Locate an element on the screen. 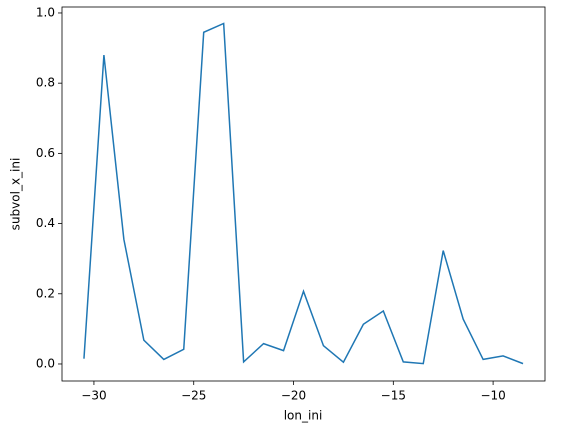 This screenshot has width=567, height=433. y-tick-label: 0.0 is located at coordinates (45, 363).